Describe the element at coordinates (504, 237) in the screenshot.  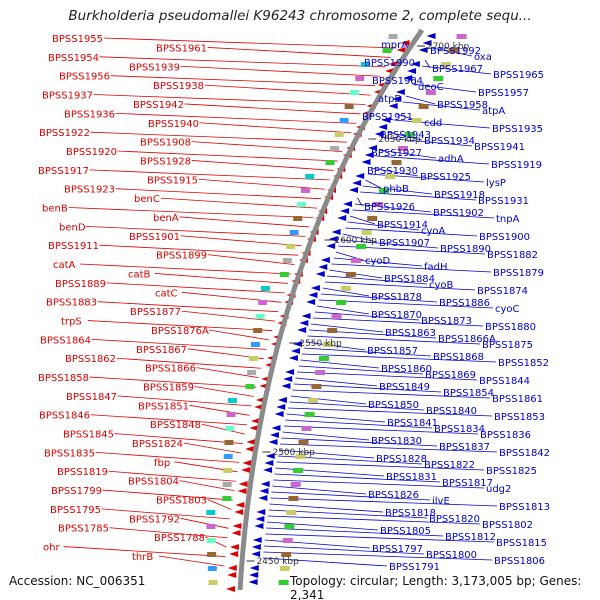
I see `right-gene-label: BPSS1900` at that location.